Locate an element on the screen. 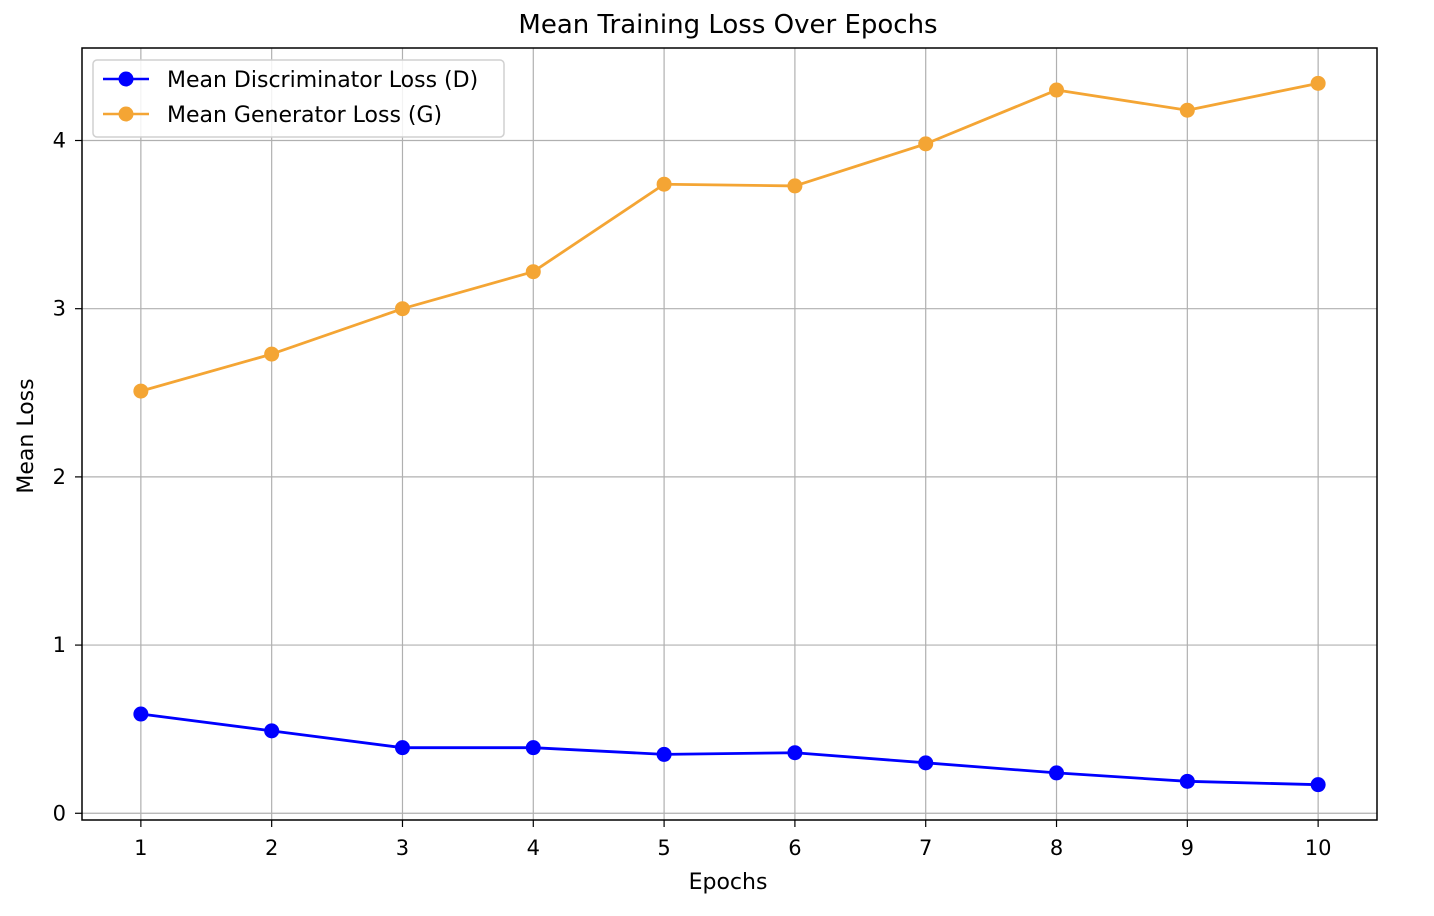 This screenshot has height=916, width=1434. x-tick-label: 8 is located at coordinates (1056, 848).